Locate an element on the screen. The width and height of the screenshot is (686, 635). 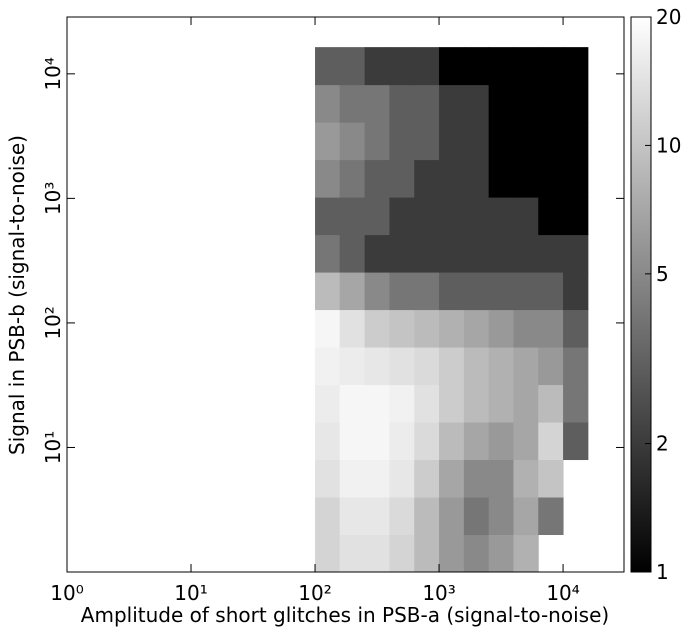
x-tick-label: 10³ is located at coordinates (438, 593).